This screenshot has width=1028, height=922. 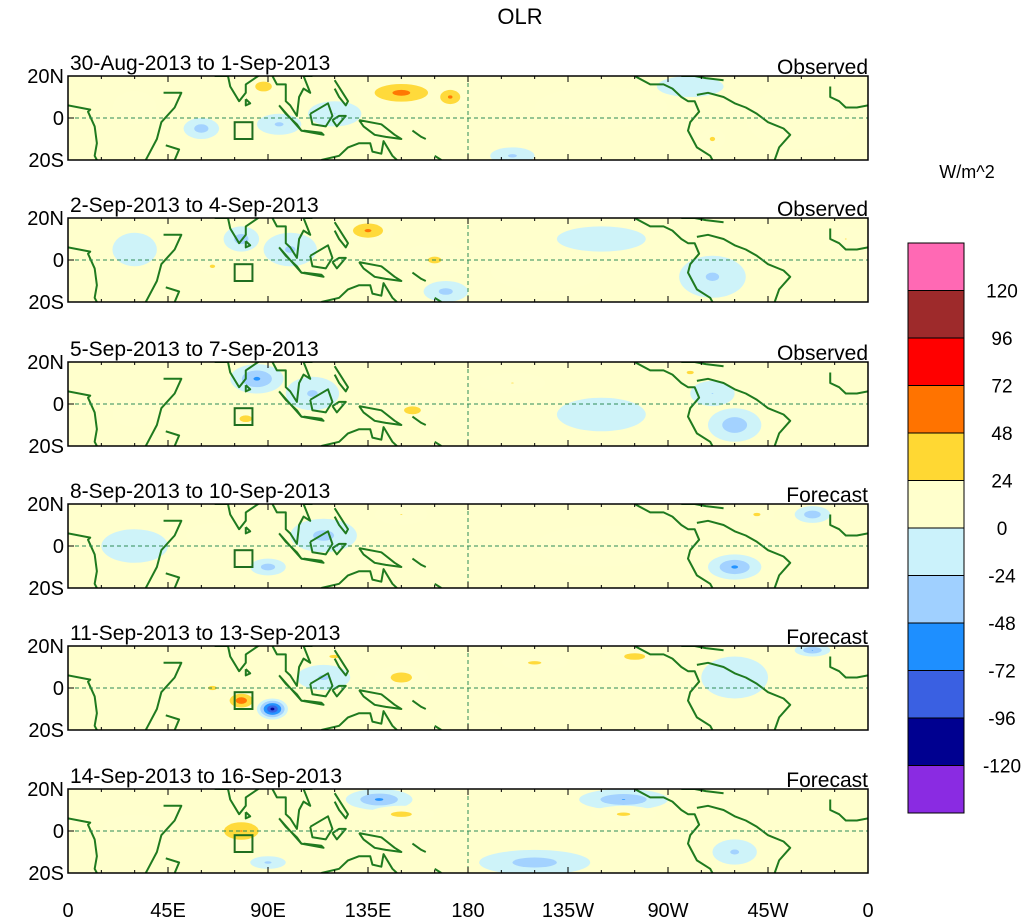 What do you see at coordinates (45, 77) in the screenshot?
I see `y-tick-label: 20N` at bounding box center [45, 77].